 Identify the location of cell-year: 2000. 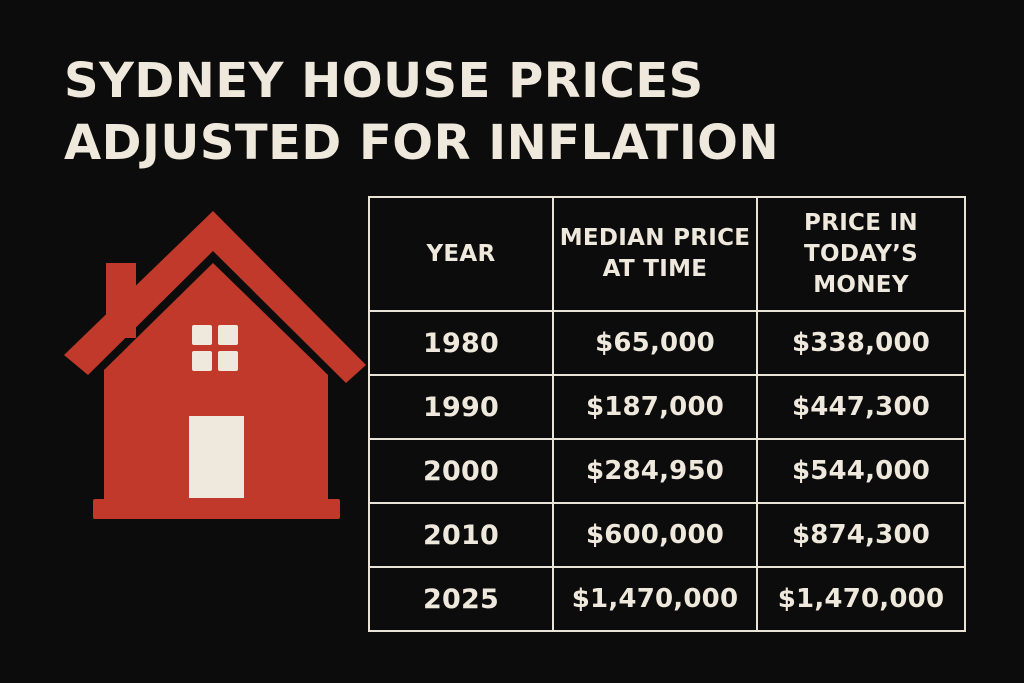
(461, 471).